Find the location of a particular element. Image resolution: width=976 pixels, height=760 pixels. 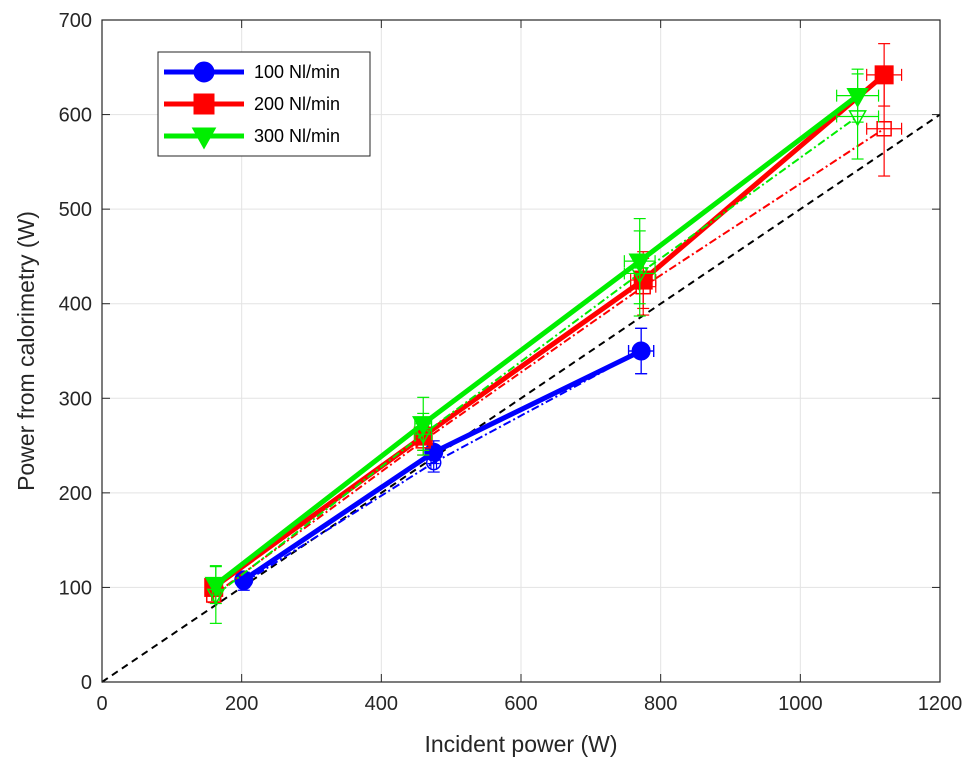

legend-label: 300 Nl/min is located at coordinates (297, 136).